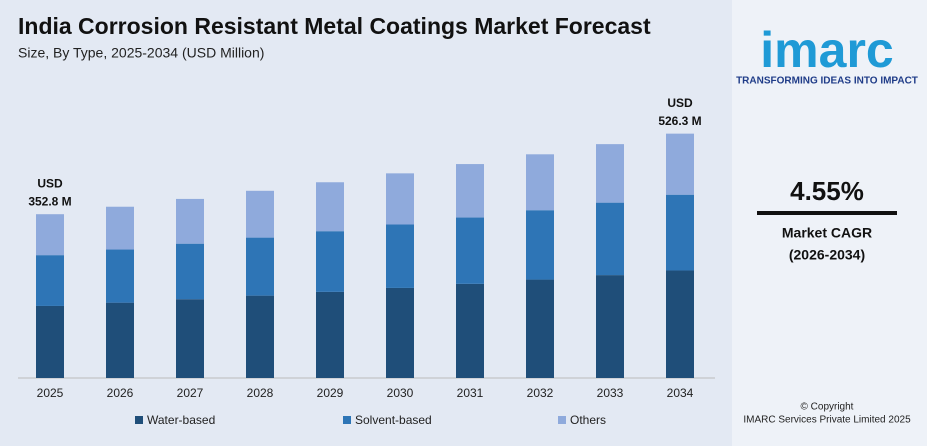  What do you see at coordinates (827, 255) in the screenshot?
I see `cagr-period: (2026-2034)` at bounding box center [827, 255].